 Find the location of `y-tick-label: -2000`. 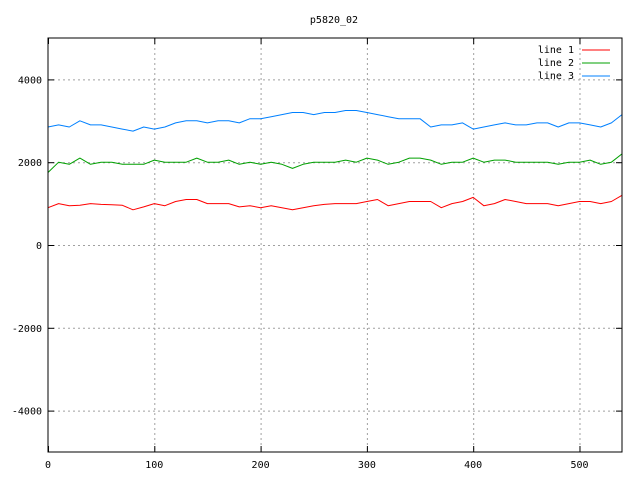

y-tick-label: -2000 is located at coordinates (27, 329).